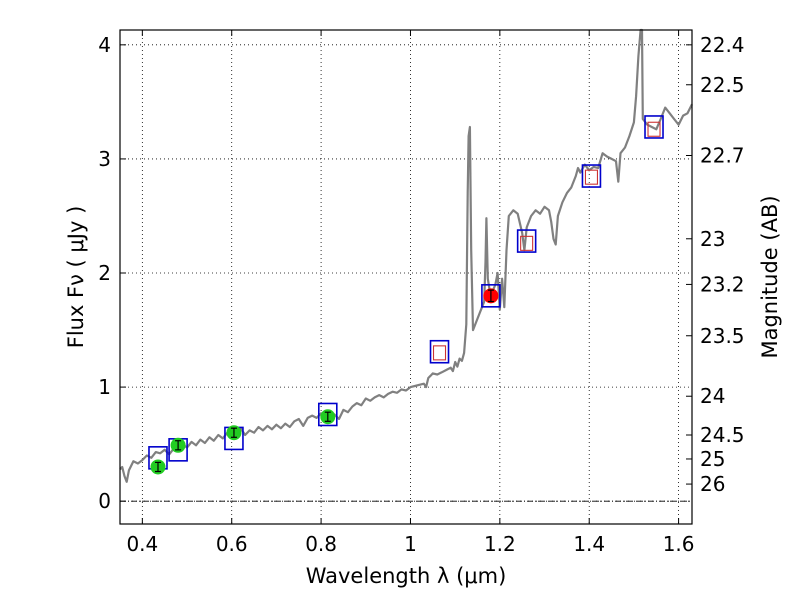 The image size is (800, 600). I want to click on x-axis-label: Wavelength λ (μm), so click(406, 576).